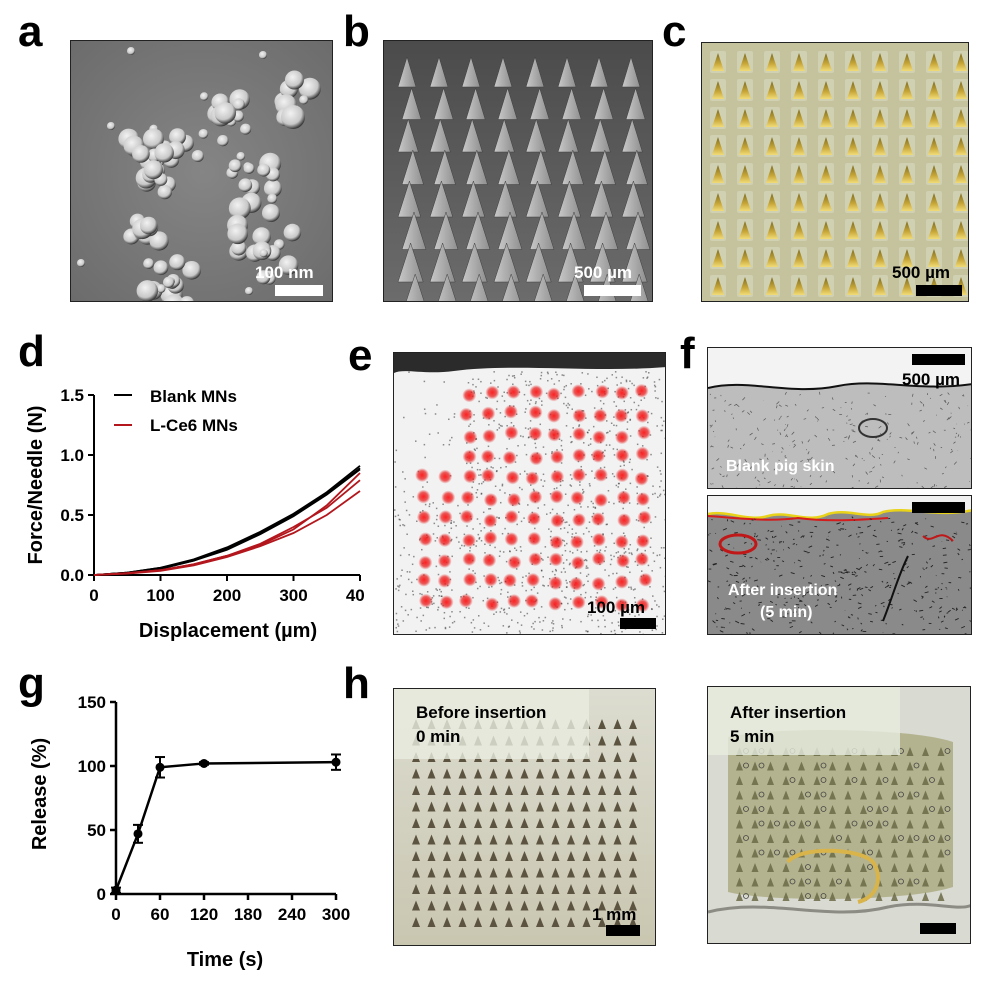  What do you see at coordinates (355, 595) in the screenshot?
I see `d-x-tick-label: 400` at bounding box center [355, 595].